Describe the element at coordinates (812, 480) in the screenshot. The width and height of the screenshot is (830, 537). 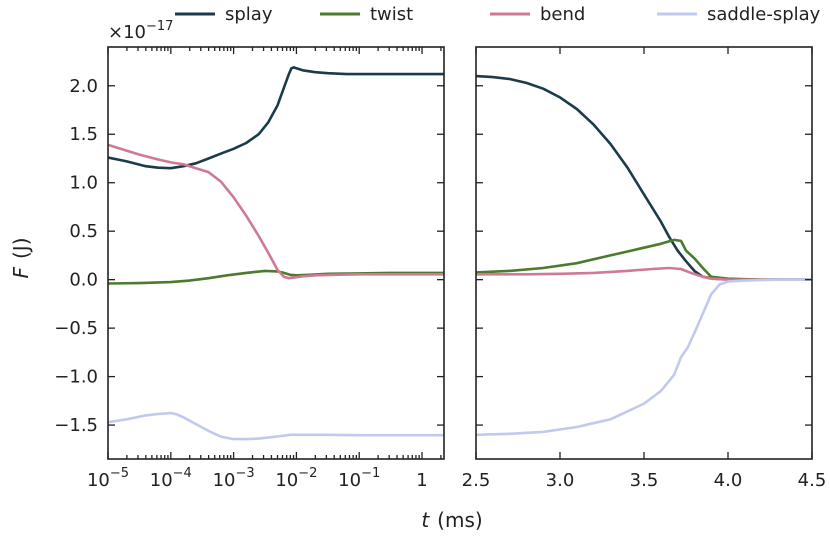
I see `x-tick-label: 4.5` at that location.